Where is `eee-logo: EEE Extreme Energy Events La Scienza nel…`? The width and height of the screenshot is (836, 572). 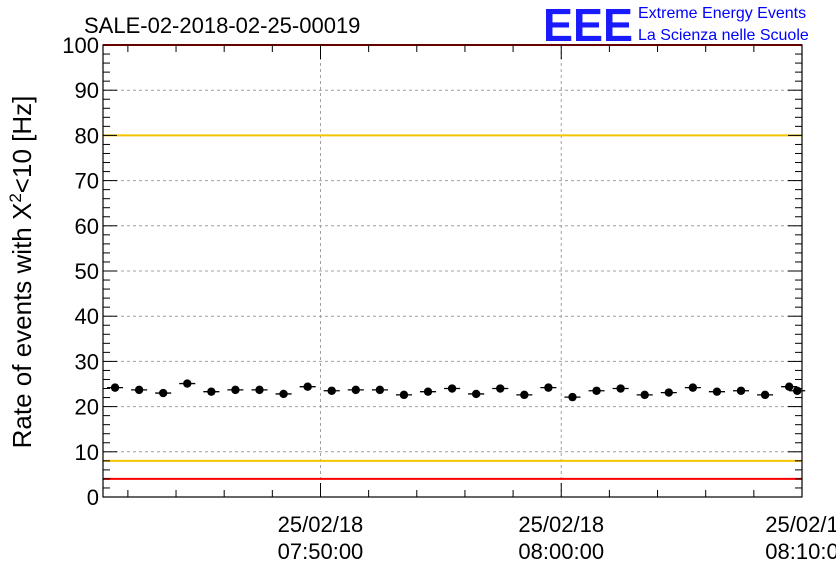 eee-logo: EEE Extreme Energy Events La Scienza nel… is located at coordinates (676, 25).